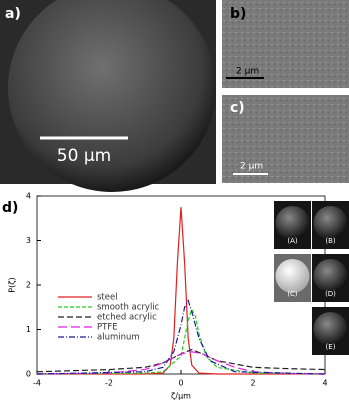 The image size is (349, 408). What do you see at coordinates (28, 240) in the screenshot?
I see `y-tick-label: 3` at bounding box center [28, 240].